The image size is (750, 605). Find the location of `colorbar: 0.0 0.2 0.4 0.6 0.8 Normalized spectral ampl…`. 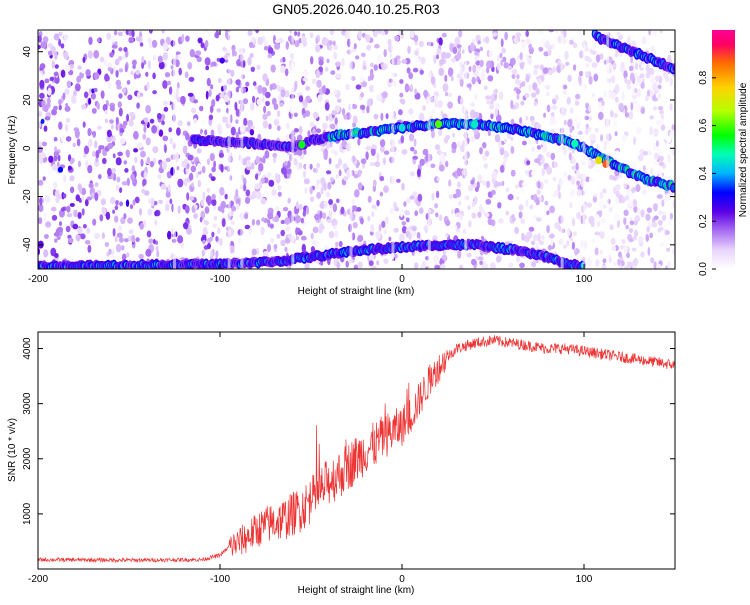

colorbar: 0.0 0.2 0.4 0.6 0.8 Normalized spectral ampl… is located at coordinates (723, 153).